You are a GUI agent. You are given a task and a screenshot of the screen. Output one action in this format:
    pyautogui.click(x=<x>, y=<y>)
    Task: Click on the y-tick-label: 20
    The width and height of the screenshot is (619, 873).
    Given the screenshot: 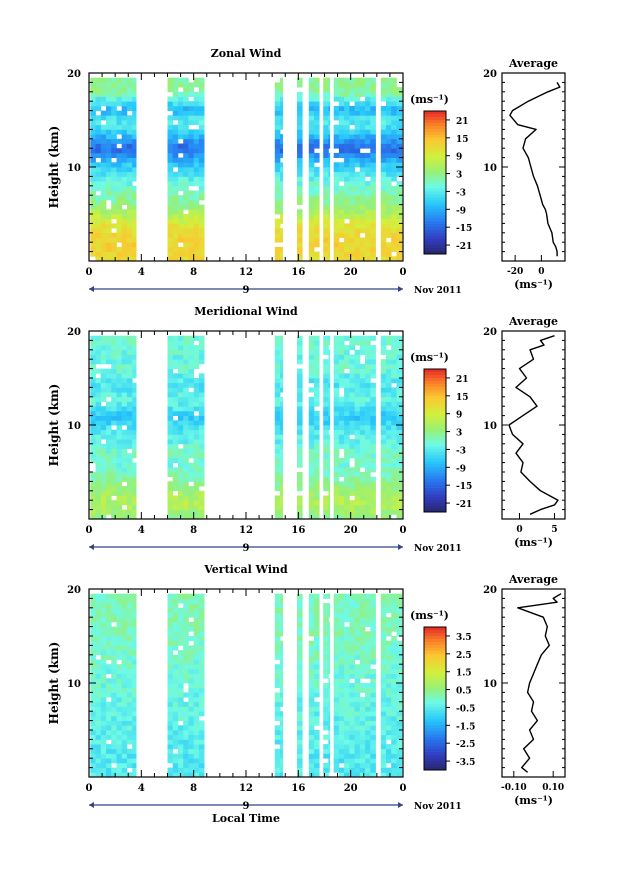 What is the action you would take?
    pyautogui.click(x=74, y=332)
    